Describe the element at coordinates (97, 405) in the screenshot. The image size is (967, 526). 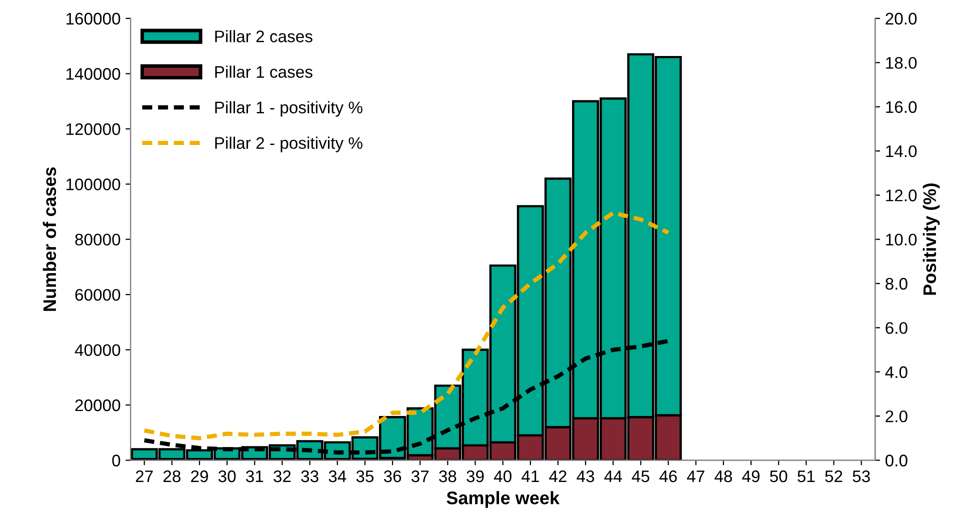
I see `y-tick-label: 20000` at that location.